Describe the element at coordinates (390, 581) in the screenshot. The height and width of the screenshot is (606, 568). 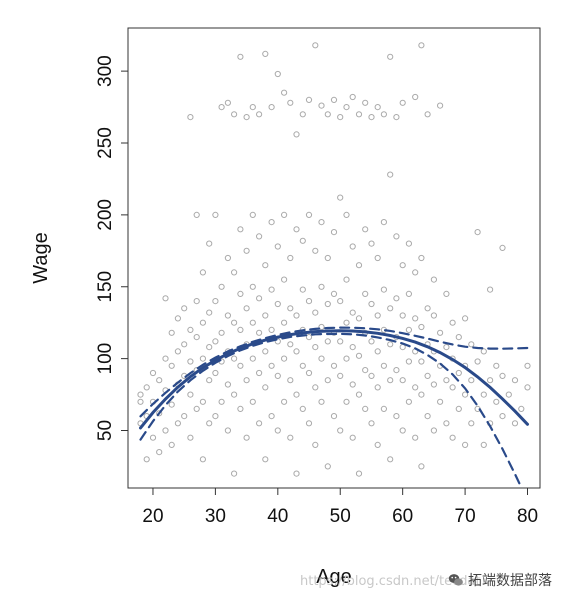
I see `watermark-url: https://blog.csdn.net/tecdat` at that location.